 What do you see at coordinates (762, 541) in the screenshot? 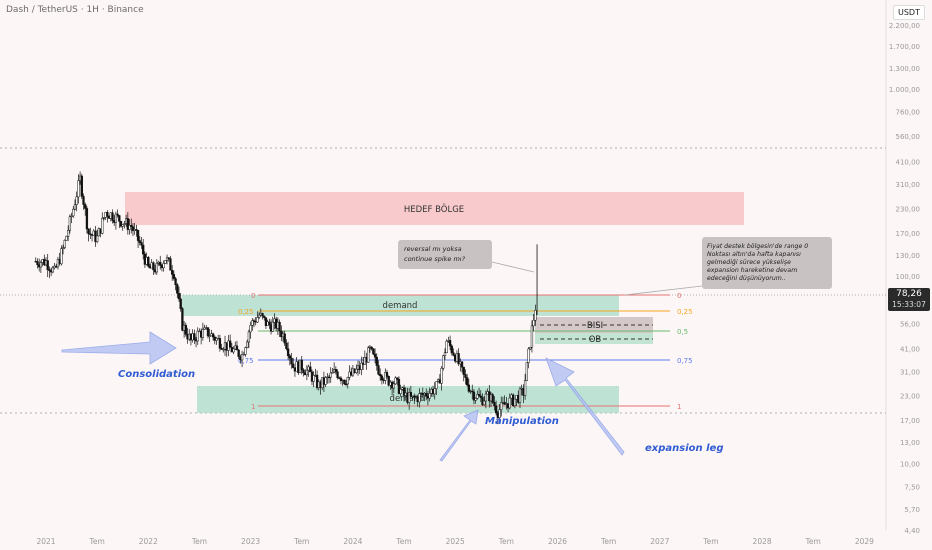
I see `x-tick-label: 2028` at bounding box center [762, 541].